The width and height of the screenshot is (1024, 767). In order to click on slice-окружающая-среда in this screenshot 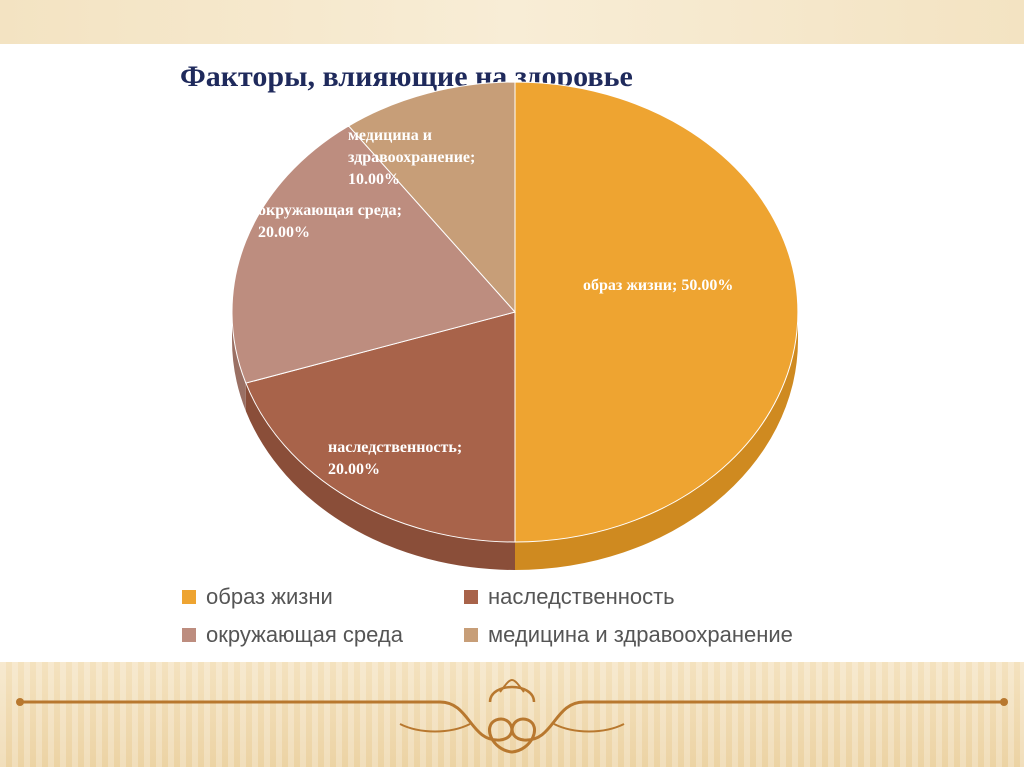, I will do `click(373, 254)`.